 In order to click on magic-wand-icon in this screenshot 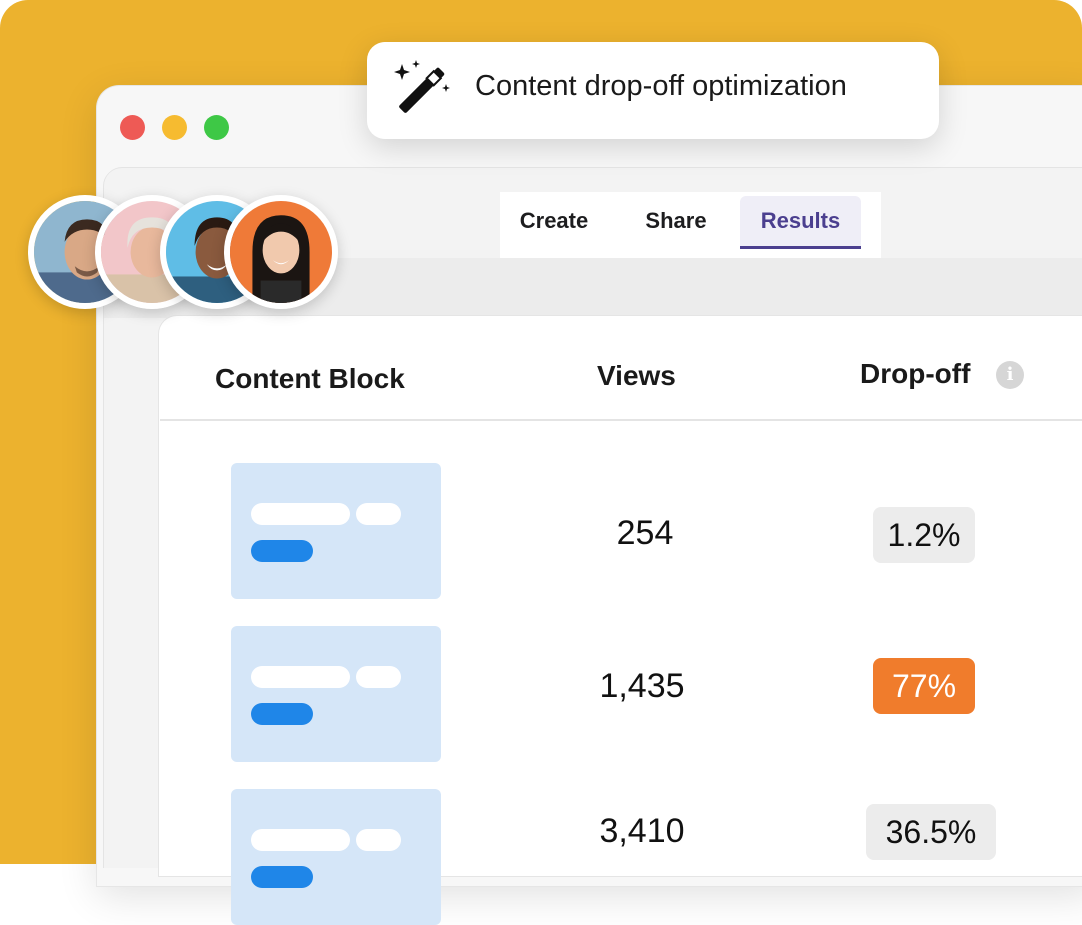, I will do `click(421, 91)`.